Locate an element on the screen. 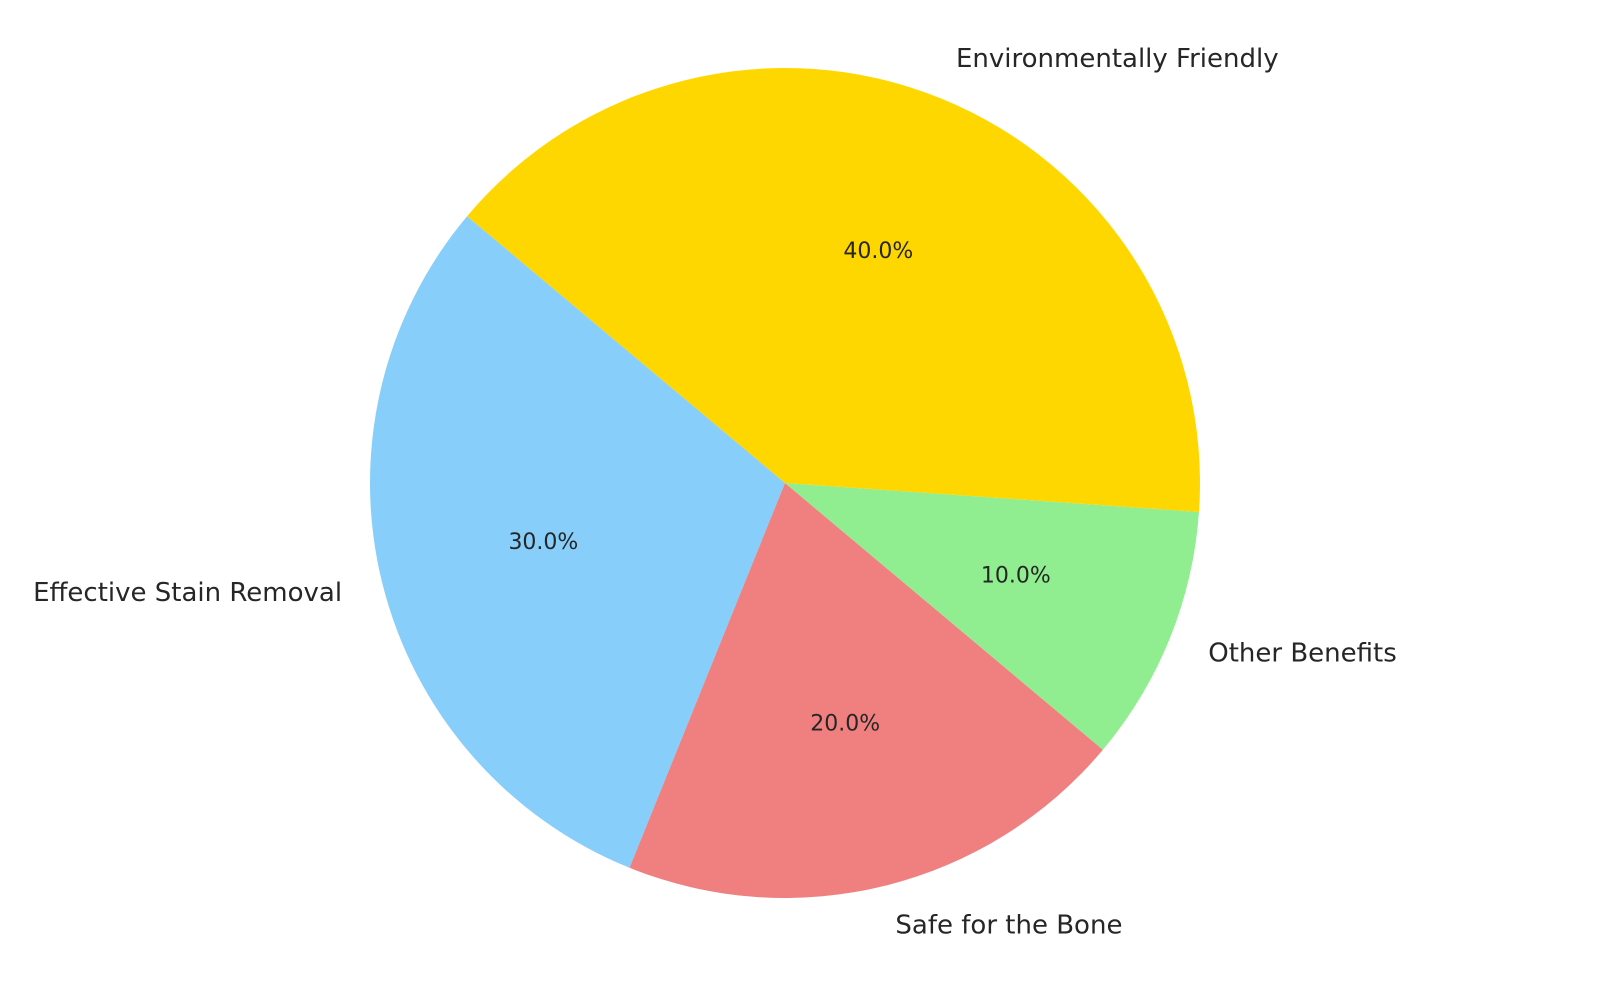 This screenshot has width=1600, height=986. slice-percent-label: 30.0% is located at coordinates (543, 542).